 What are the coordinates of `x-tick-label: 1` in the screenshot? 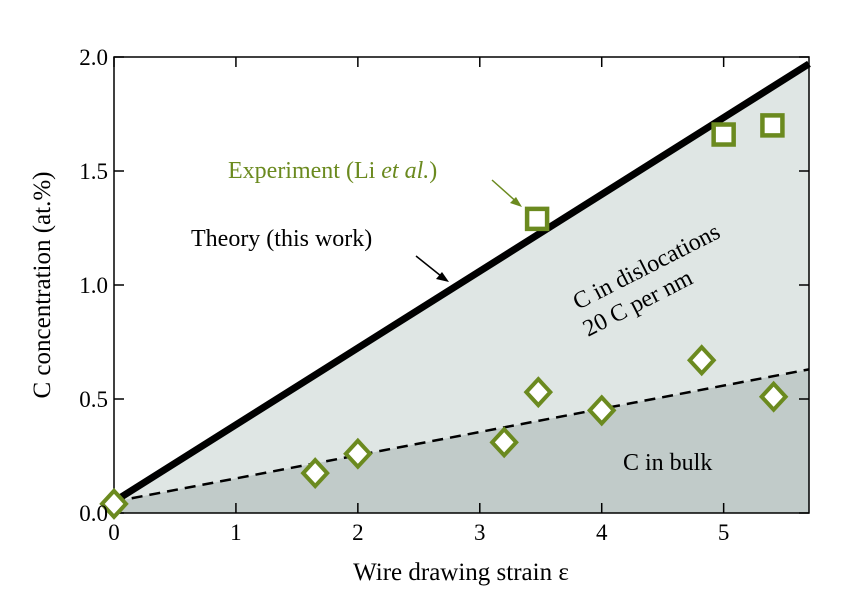 It's located at (236, 532).